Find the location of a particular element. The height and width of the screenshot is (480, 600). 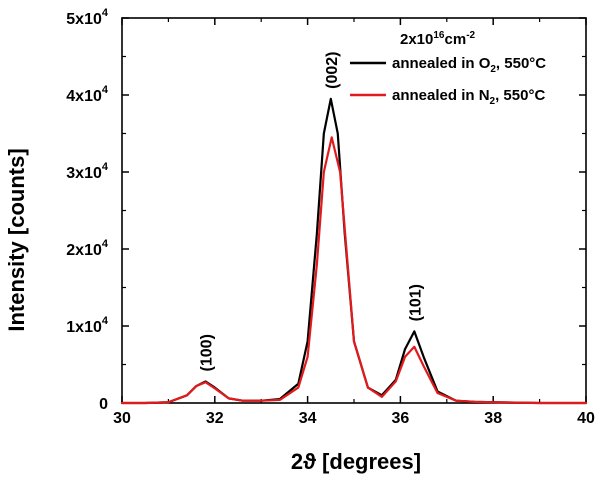

legend-o2-tail: , 550°C is located at coordinates (521, 63).